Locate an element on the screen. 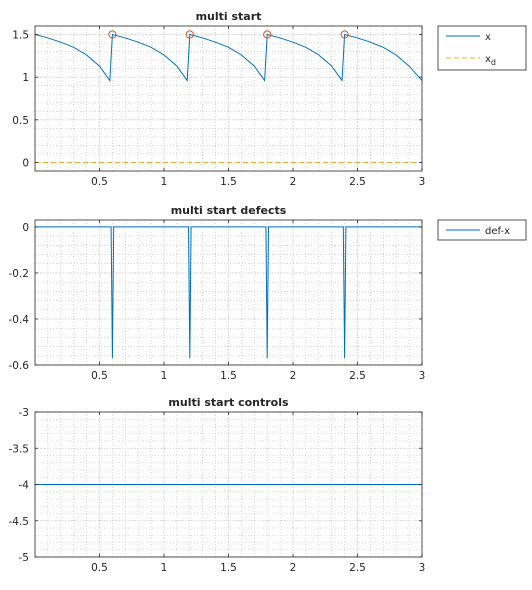 This screenshot has width=532, height=590. y-tick-label: -0.4 is located at coordinates (19, 320).